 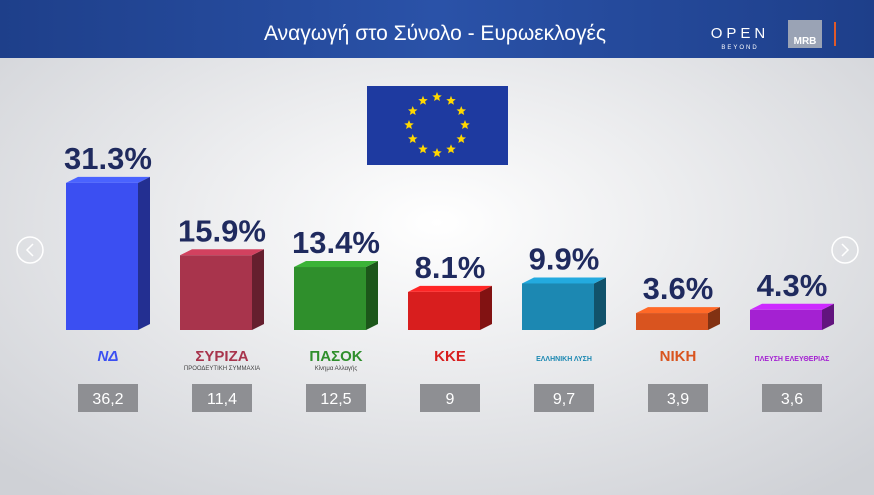 What do you see at coordinates (437, 125) in the screenshot?
I see `eu-flag` at bounding box center [437, 125].